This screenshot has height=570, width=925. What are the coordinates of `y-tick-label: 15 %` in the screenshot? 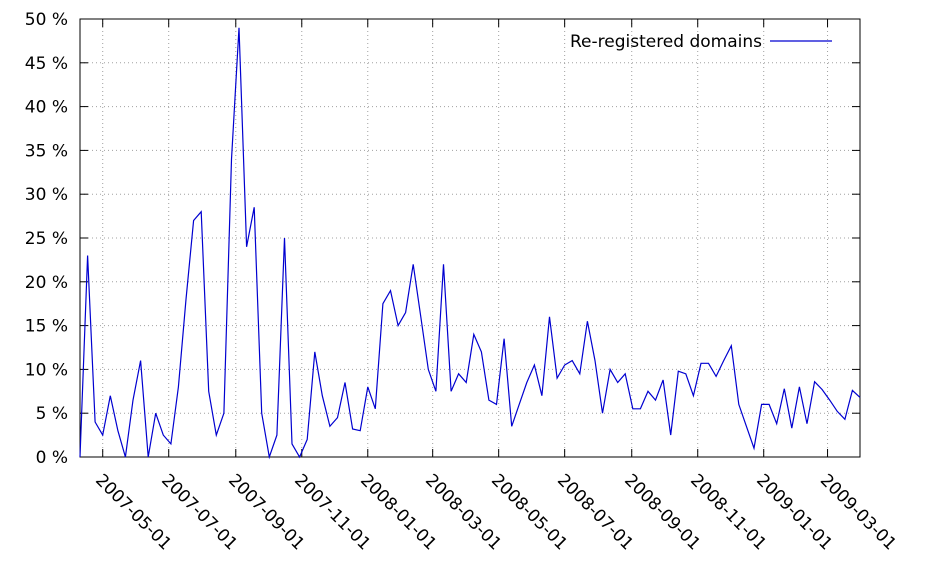 It's located at (46, 327).